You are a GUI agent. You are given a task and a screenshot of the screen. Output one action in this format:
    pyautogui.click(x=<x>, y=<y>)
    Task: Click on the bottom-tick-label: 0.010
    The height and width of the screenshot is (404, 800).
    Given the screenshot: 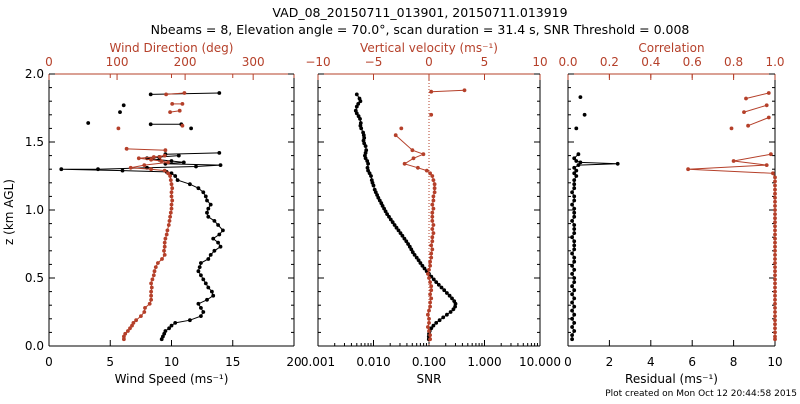 What is the action you would take?
    pyautogui.click(x=373, y=362)
    